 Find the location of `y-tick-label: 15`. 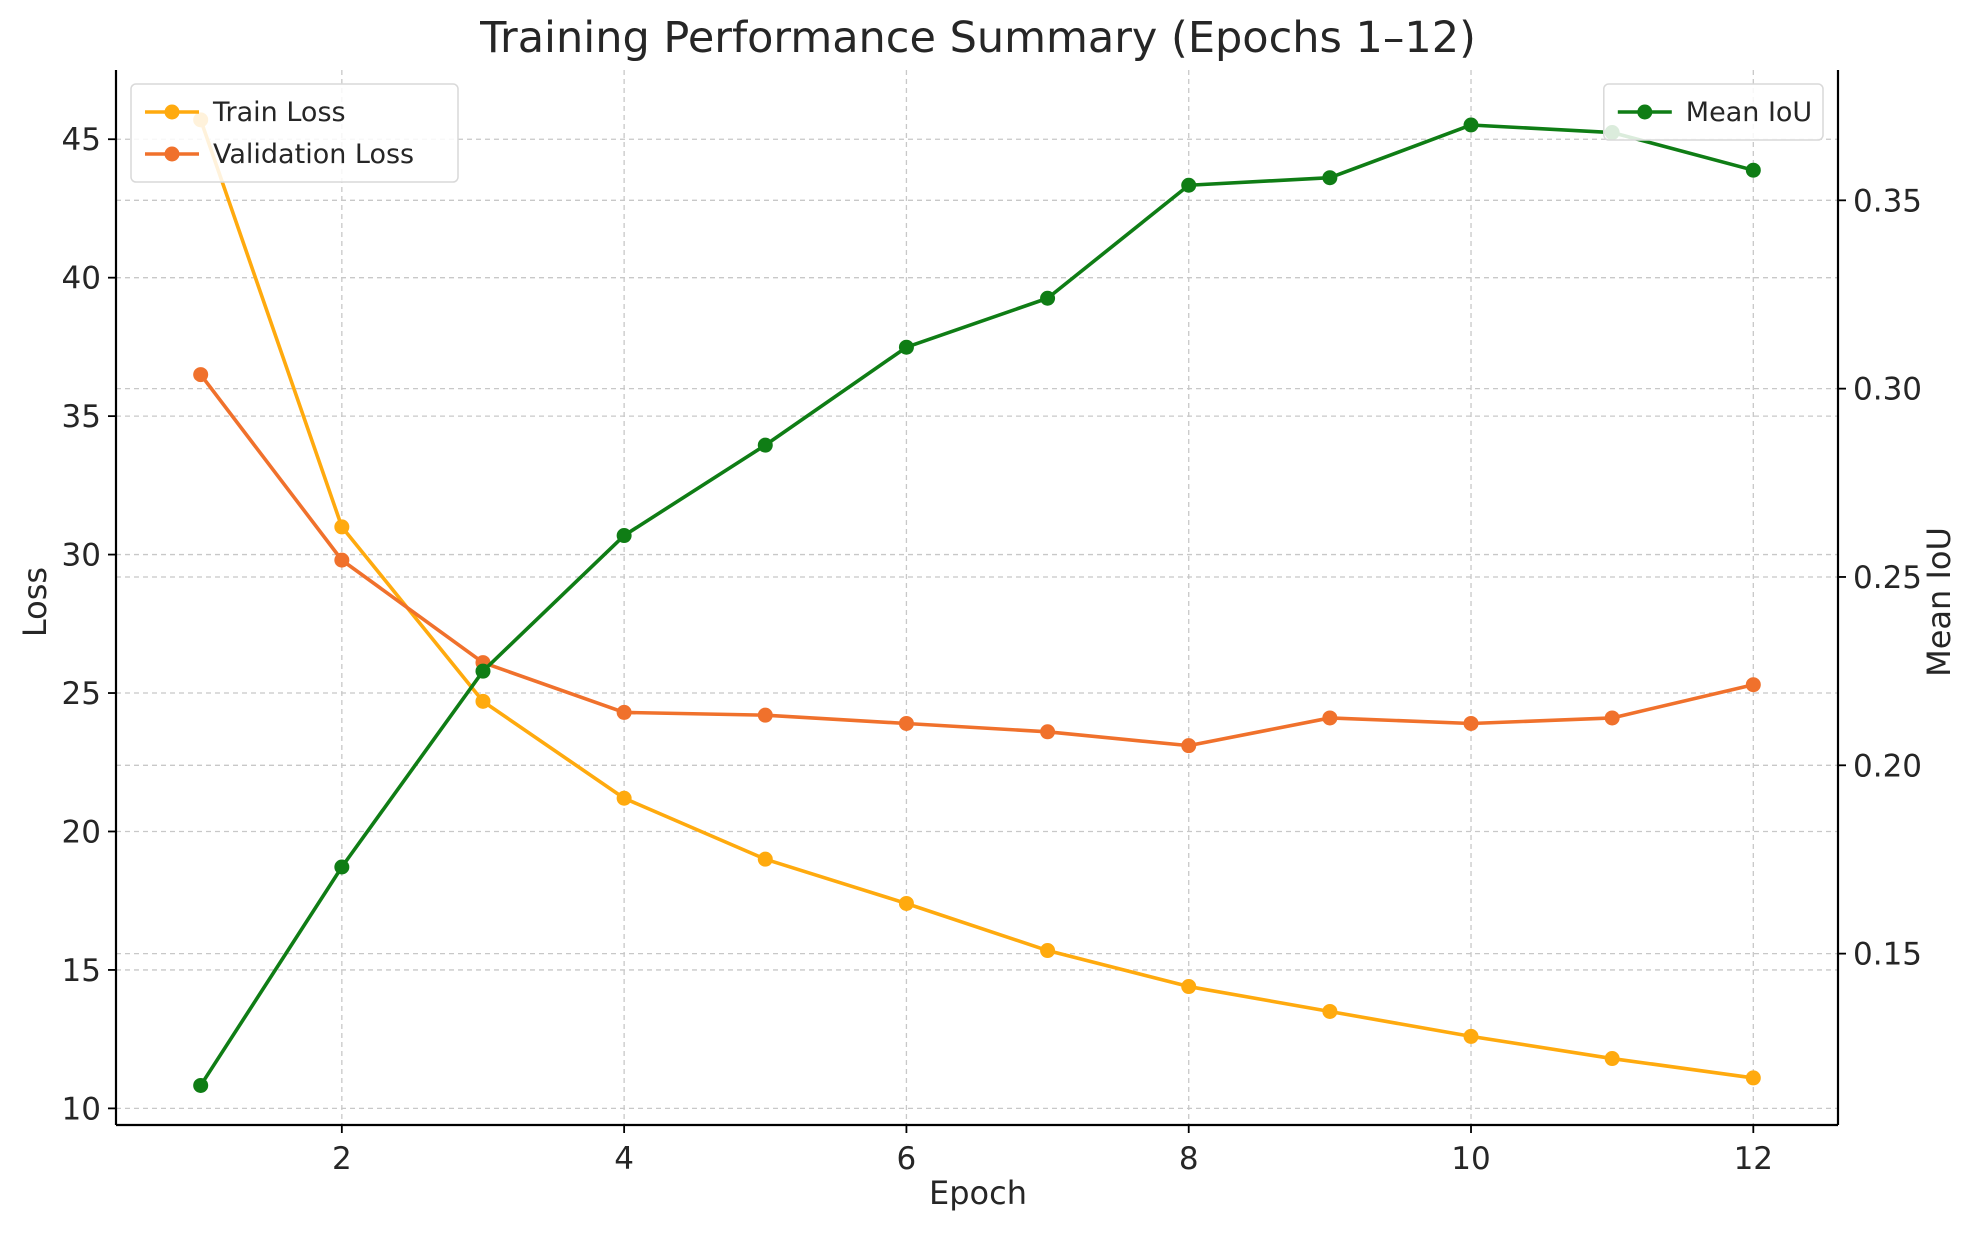

y-tick-label: 15 is located at coordinates (81, 971).